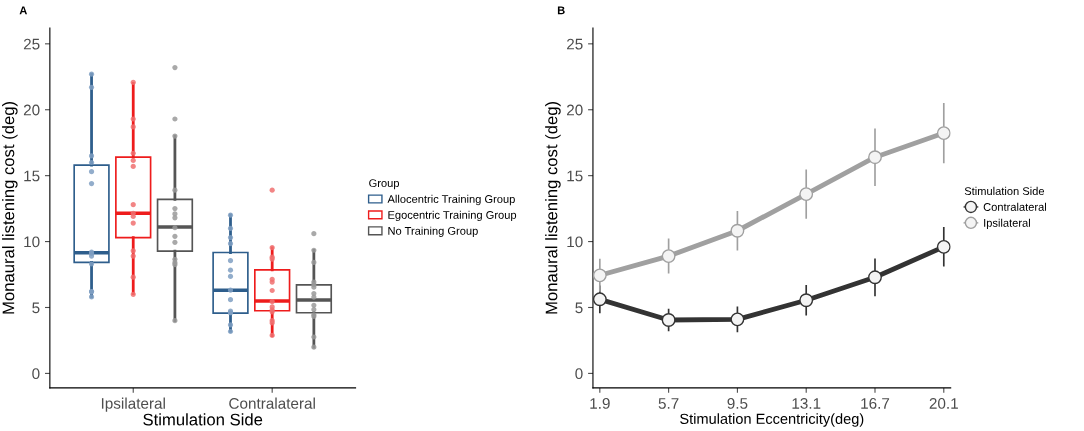  What do you see at coordinates (451, 200) in the screenshot?
I see `legend-label: Allocentric Training Group` at bounding box center [451, 200].